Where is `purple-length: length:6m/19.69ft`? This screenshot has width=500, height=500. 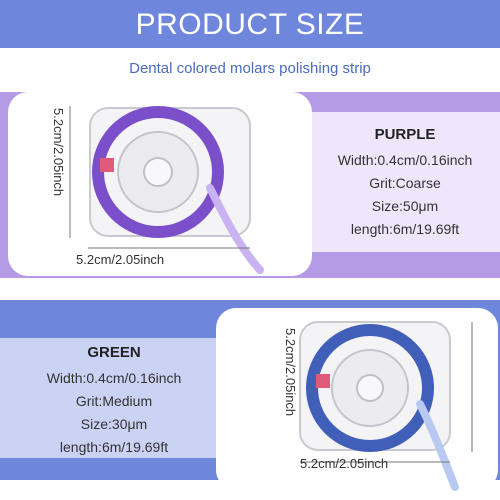 purple-length: length:6m/19.69ft is located at coordinates (405, 229).